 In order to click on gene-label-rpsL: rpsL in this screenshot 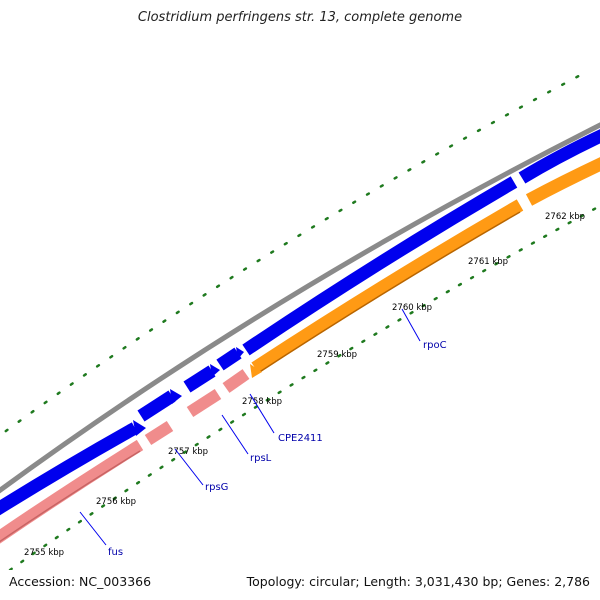, I will do `click(261, 458)`.